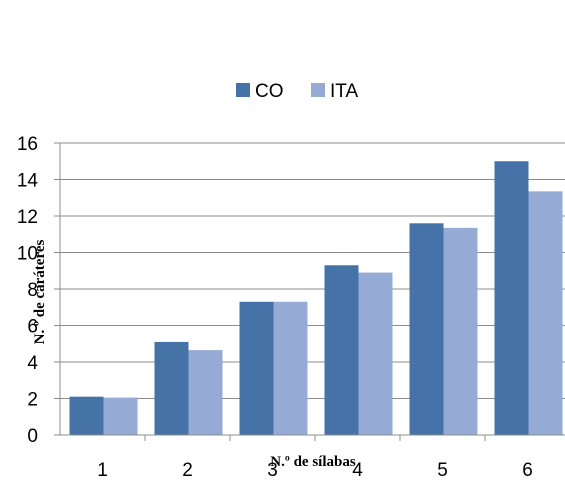 This screenshot has width=565, height=480. What do you see at coordinates (27, 254) in the screenshot?
I see `y-tick-label: 10` at bounding box center [27, 254].